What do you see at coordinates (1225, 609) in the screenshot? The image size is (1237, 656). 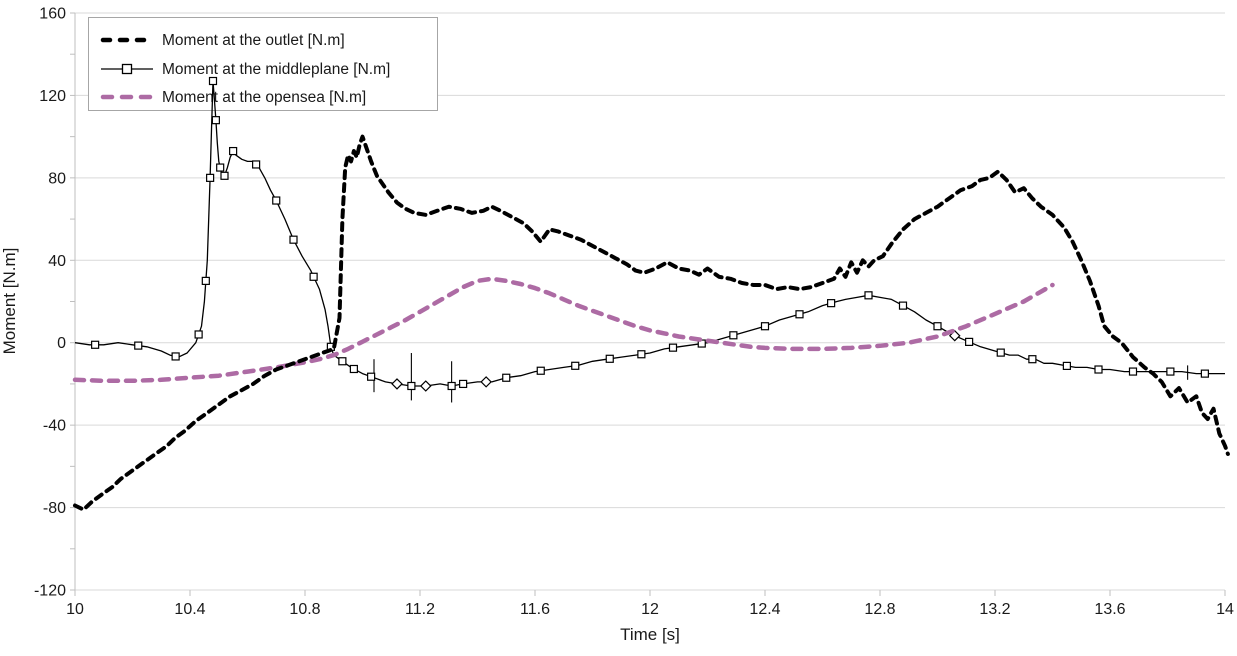 I see `x-tick-label: 14` at bounding box center [1225, 609].